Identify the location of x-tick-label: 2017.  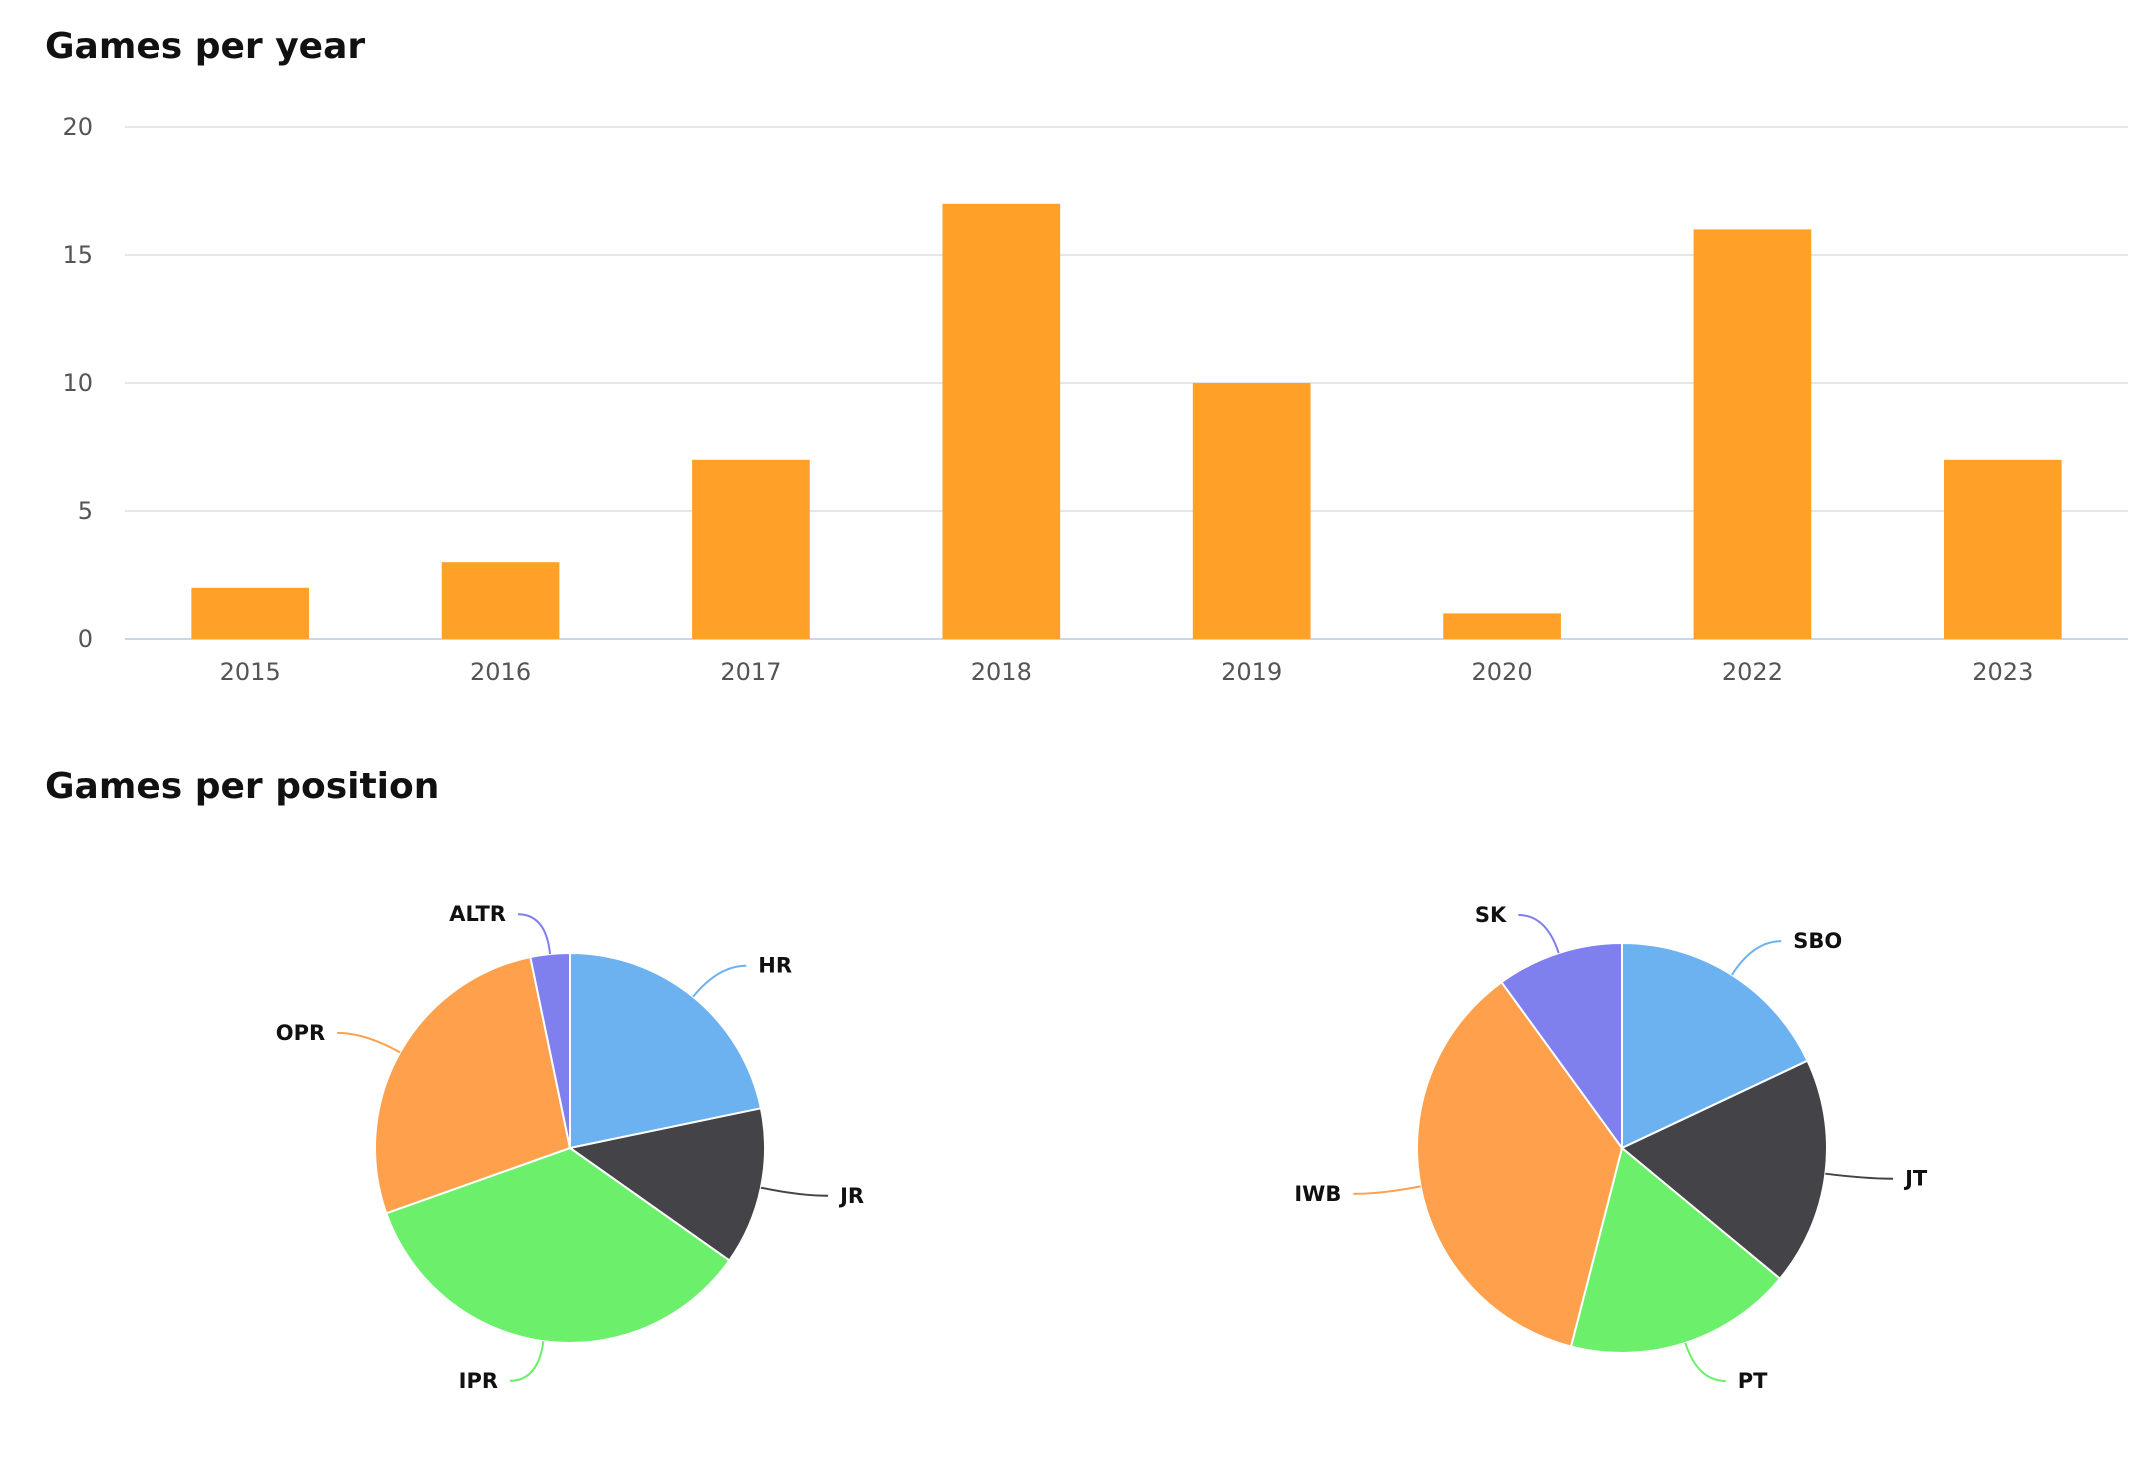
(750, 672).